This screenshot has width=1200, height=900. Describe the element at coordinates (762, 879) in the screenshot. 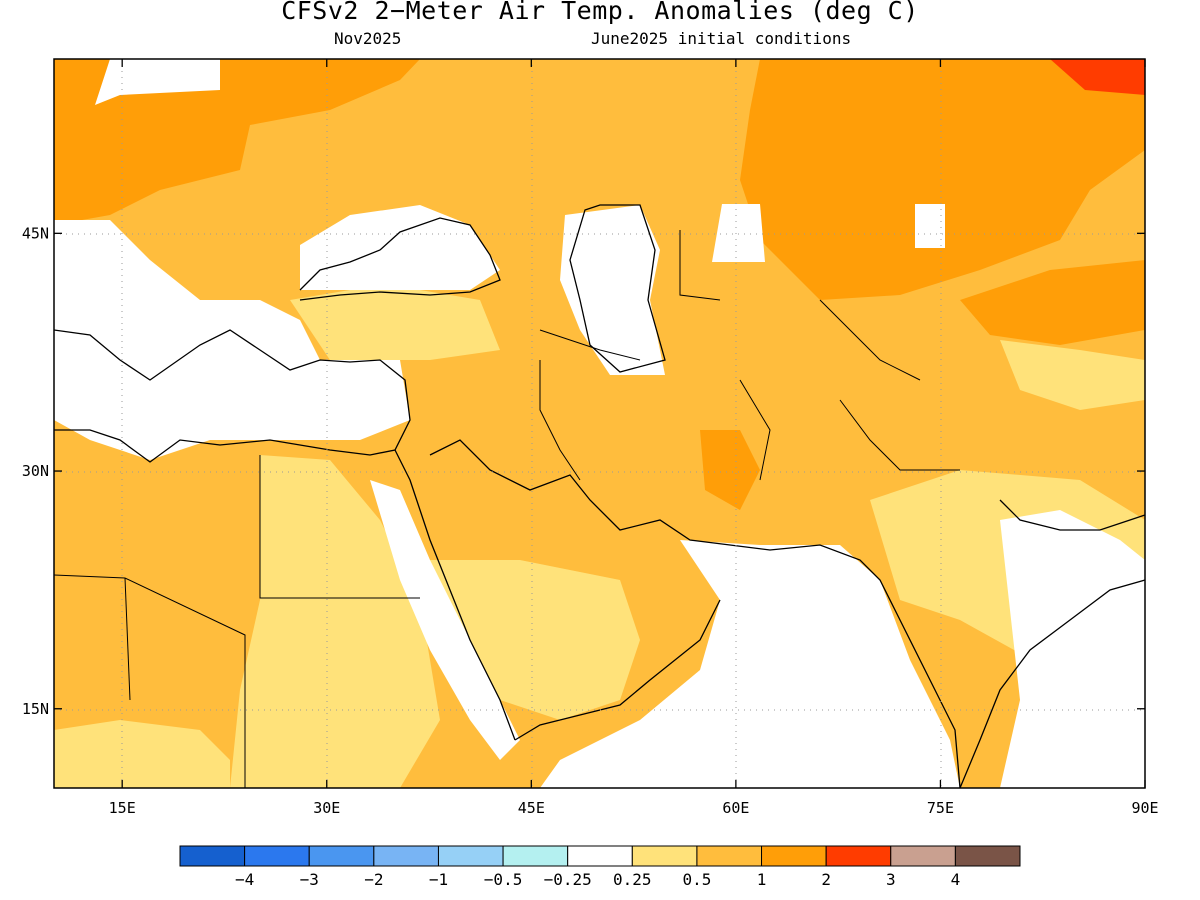

I see `colorbar-label: 1` at that location.